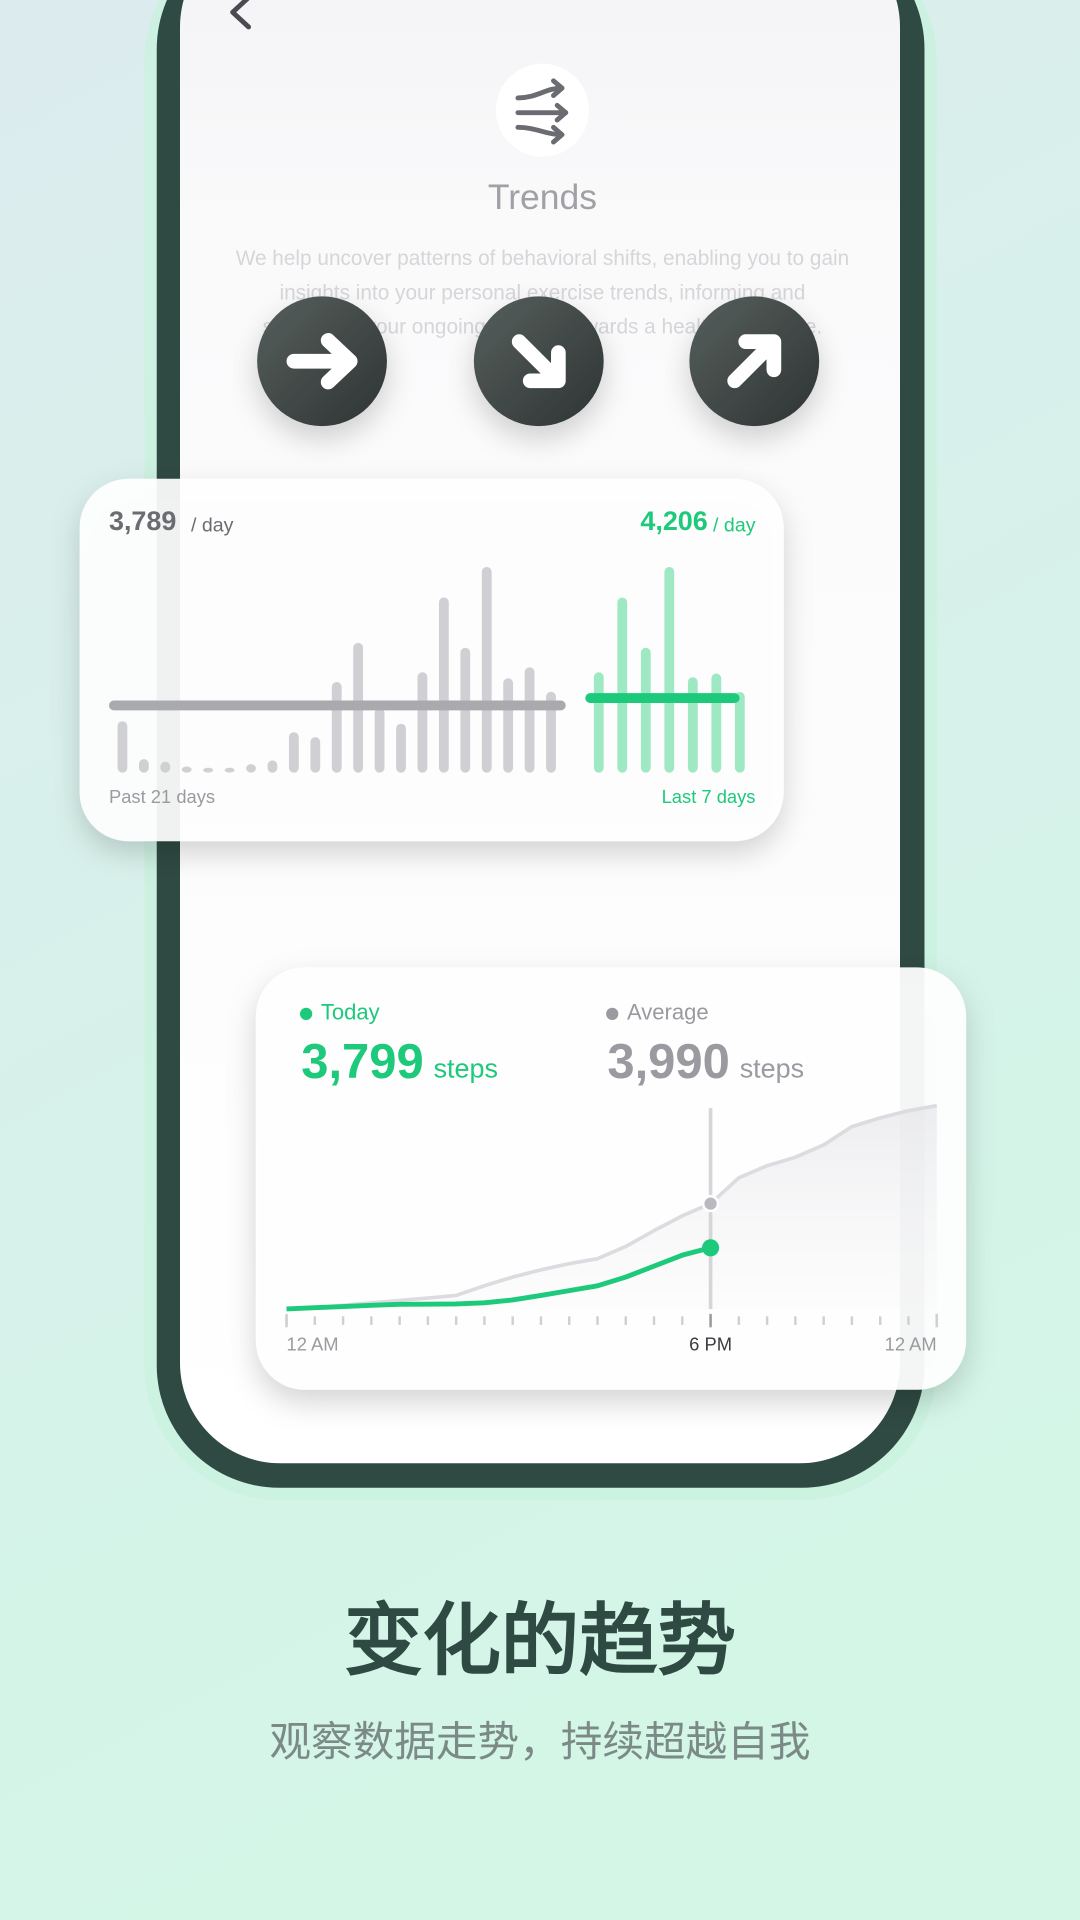 The width and height of the screenshot is (1080, 1920). Describe the element at coordinates (709, 796) in the screenshot. I see `recent-label: Last 7 days` at that location.